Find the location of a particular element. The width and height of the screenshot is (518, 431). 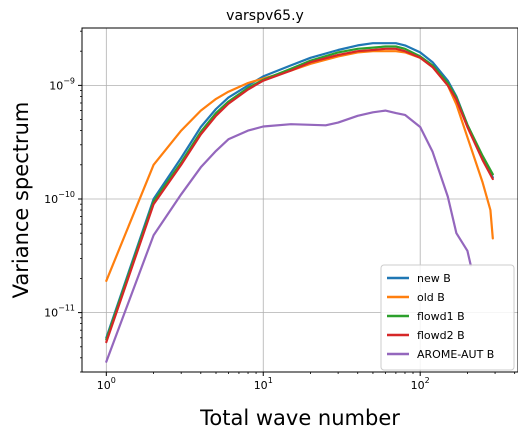

x-tick-exp: 1 is located at coordinates (270, 380).